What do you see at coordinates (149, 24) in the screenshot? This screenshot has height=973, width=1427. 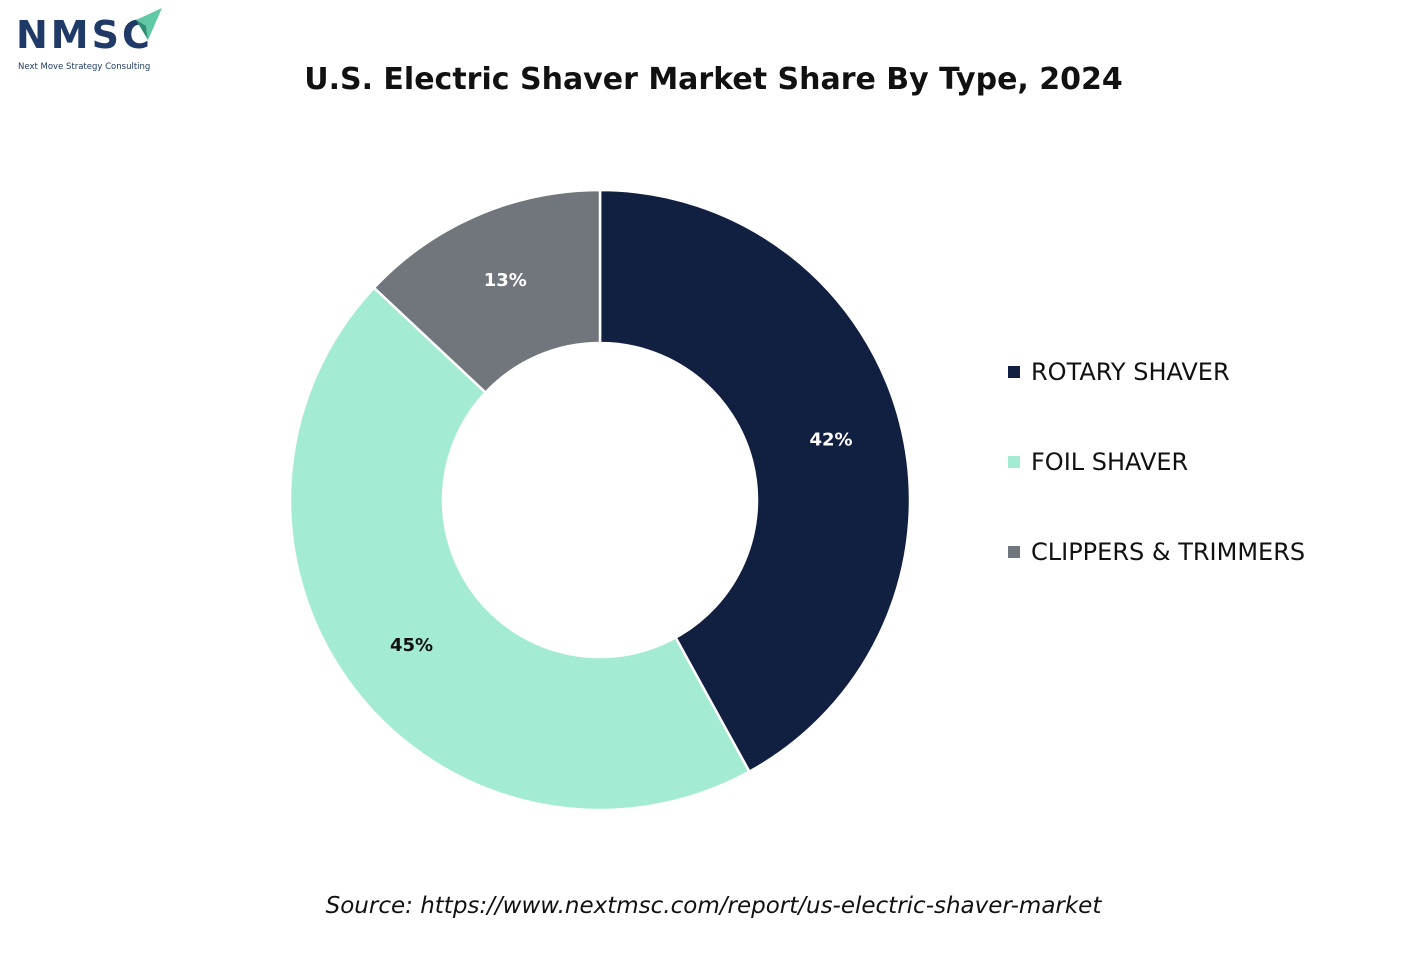 I see `paper-plane-arrow-icon` at bounding box center [149, 24].